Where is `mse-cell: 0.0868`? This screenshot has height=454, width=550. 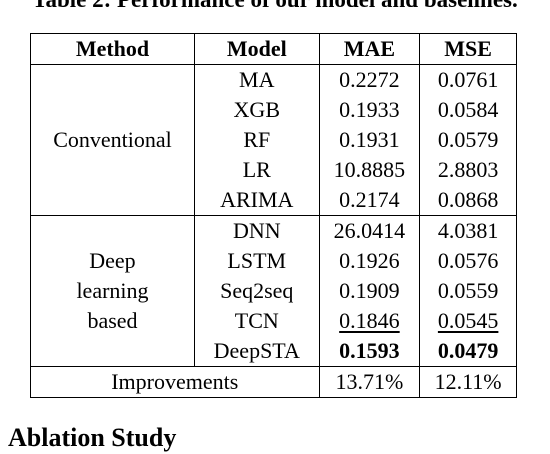 mse-cell: 0.0868 is located at coordinates (468, 200).